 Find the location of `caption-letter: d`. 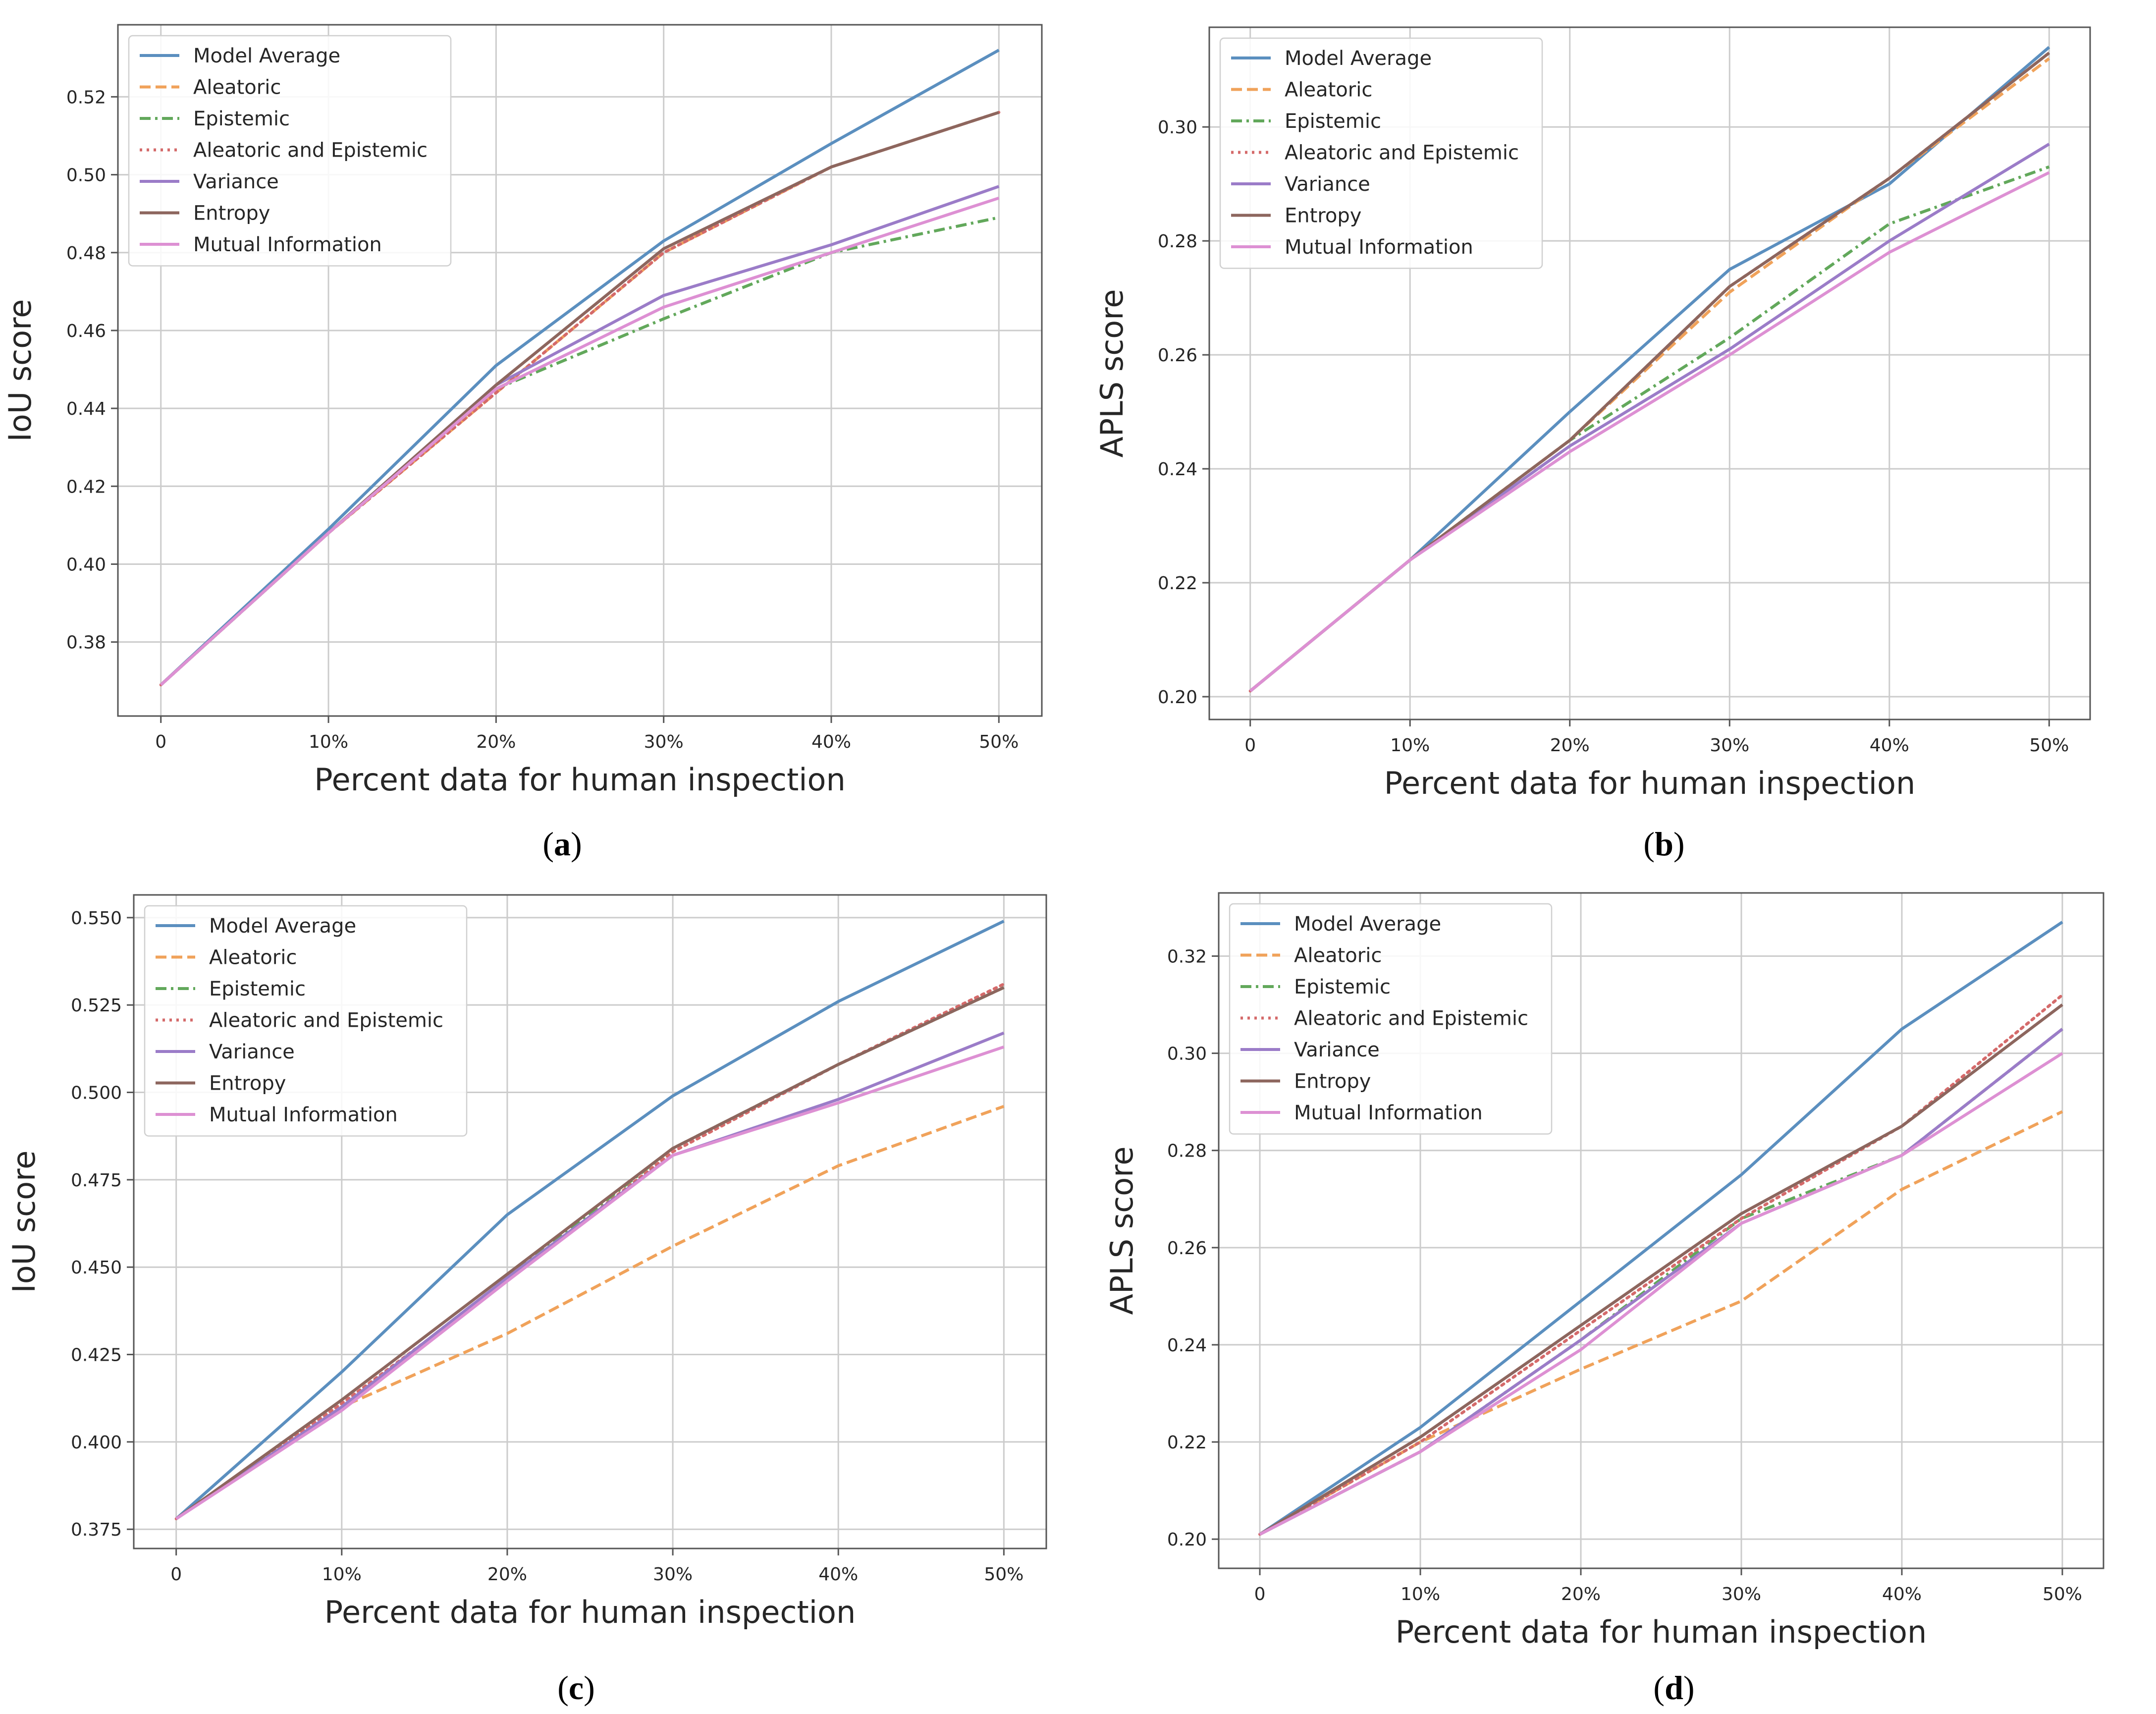

caption-letter: d is located at coordinates (1674, 1688).